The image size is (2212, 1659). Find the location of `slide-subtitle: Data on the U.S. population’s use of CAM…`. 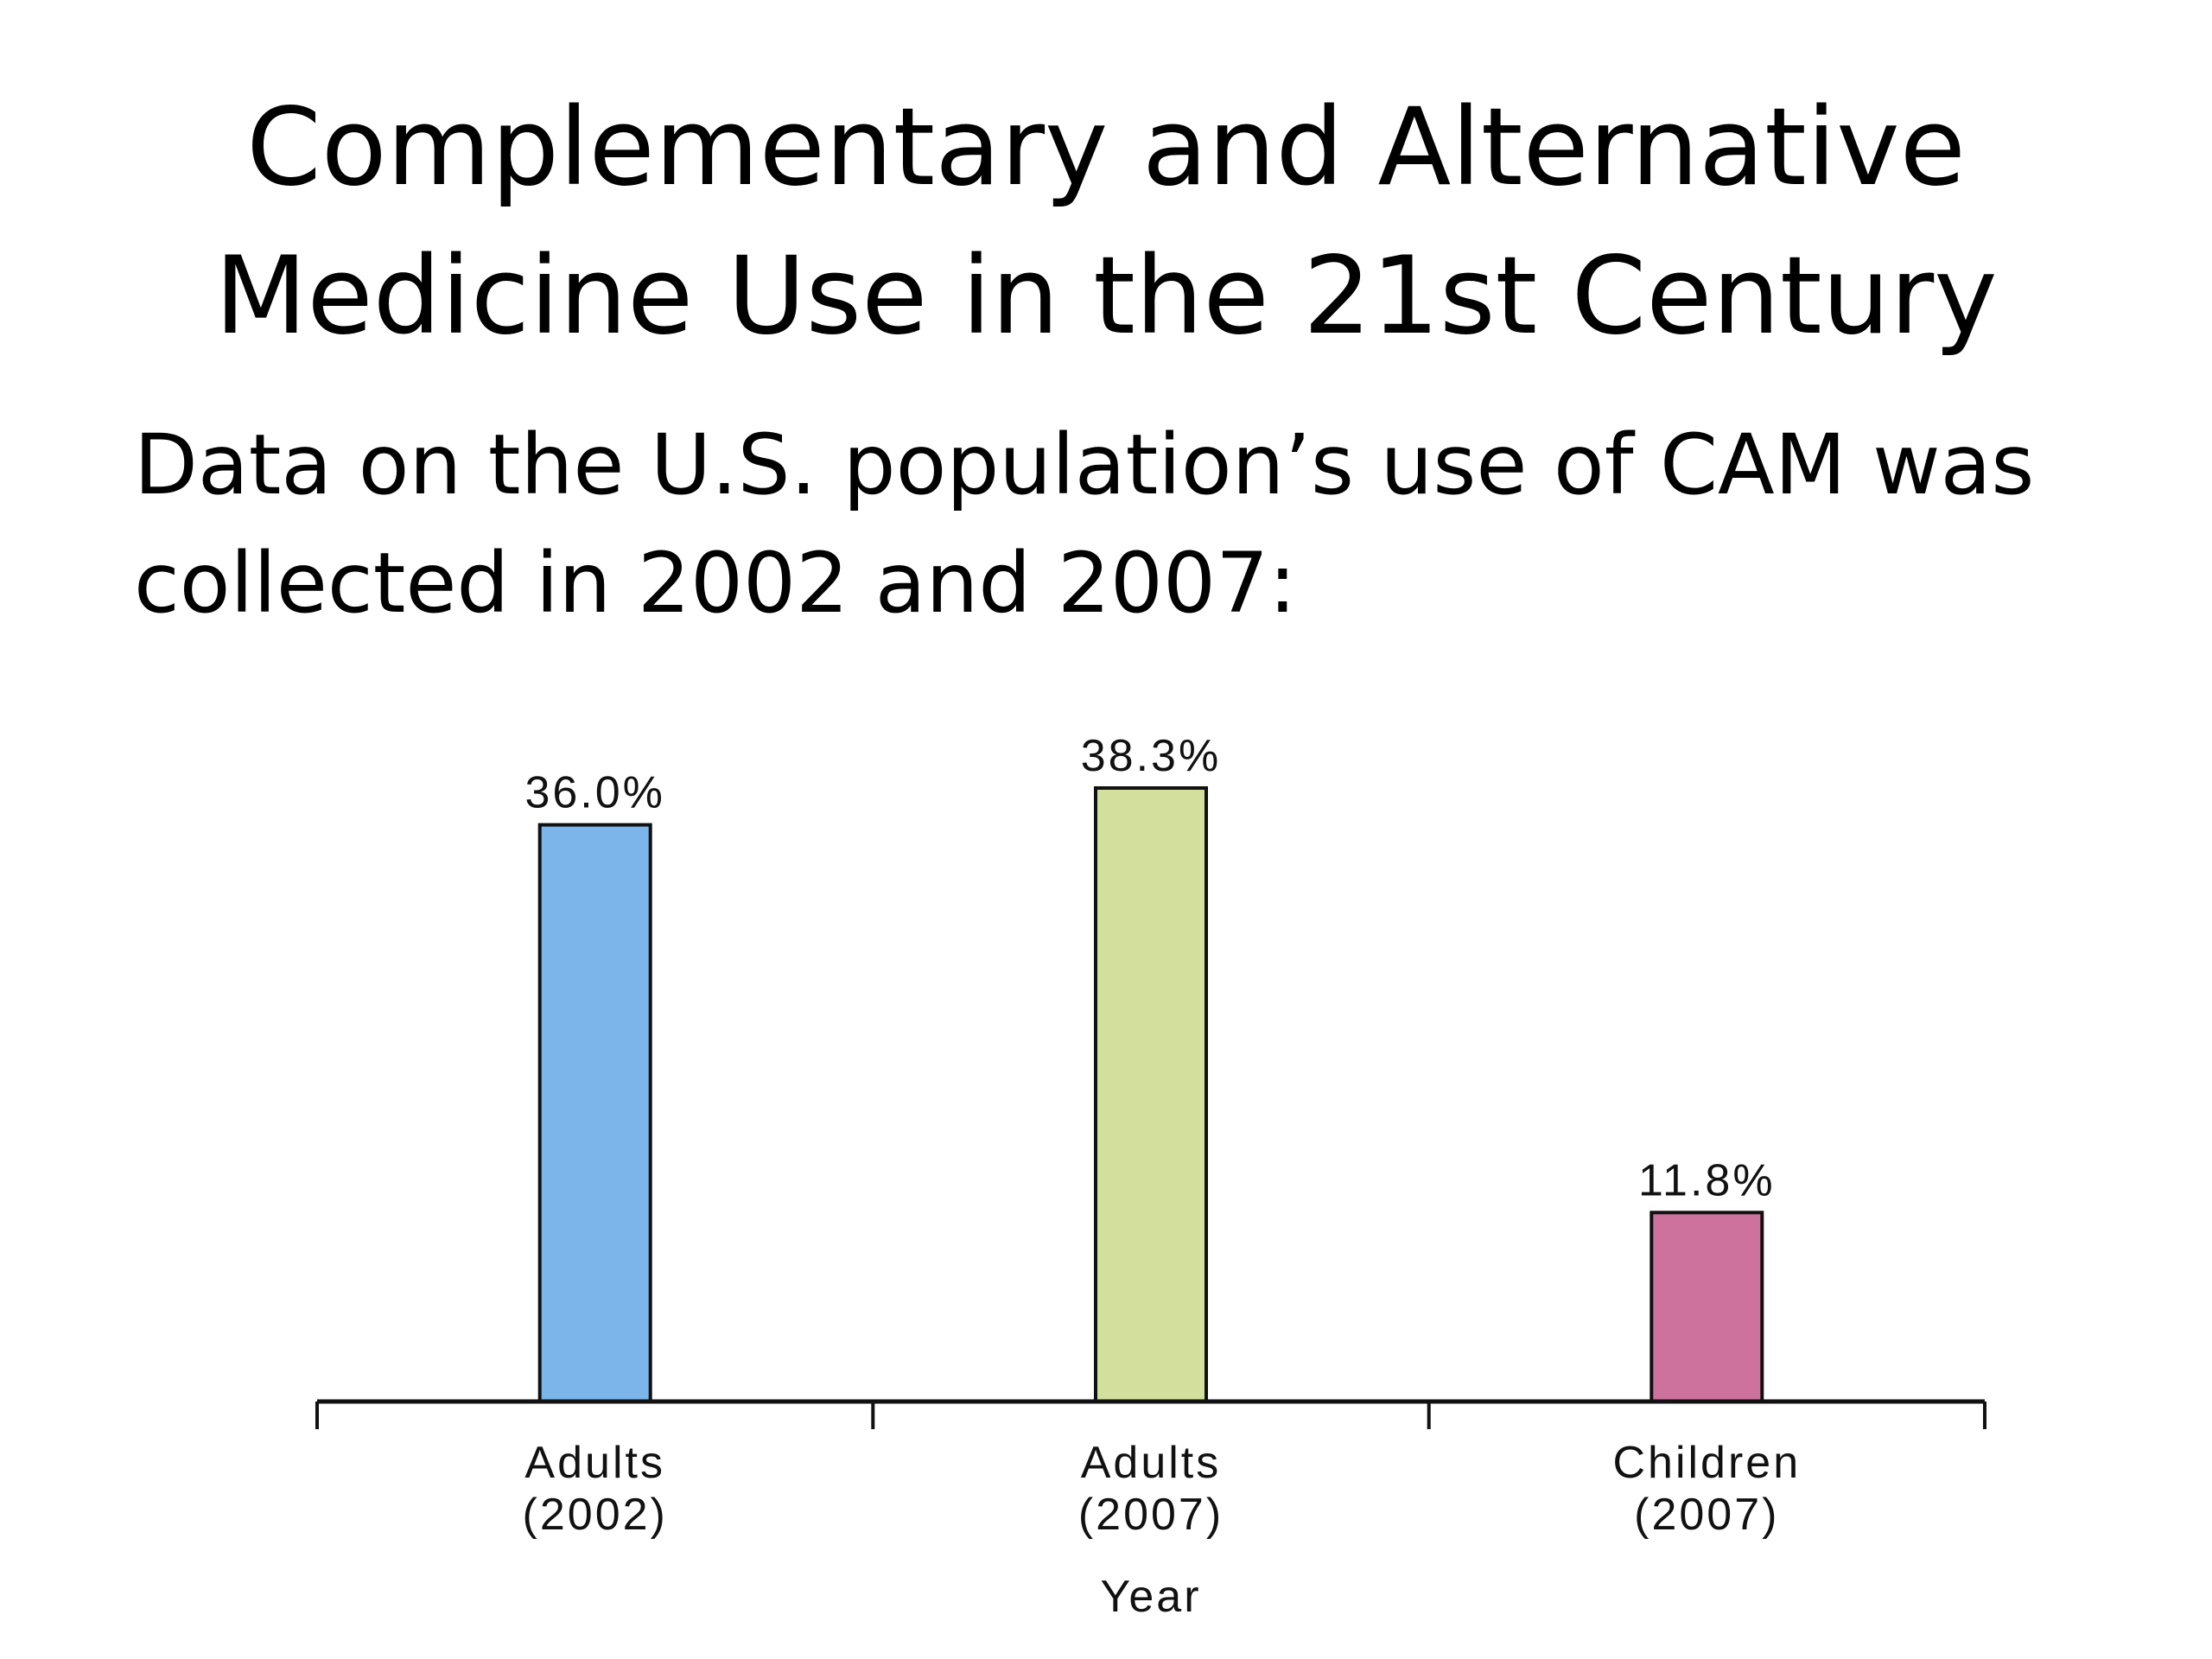

slide-subtitle: Data on the U.S. population’s use of CAM… is located at coordinates (1127, 524).